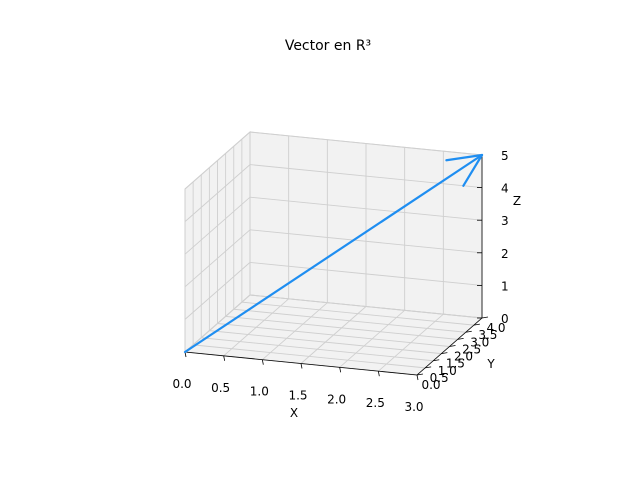 This screenshot has width=640, height=480. What do you see at coordinates (479, 342) in the screenshot?
I see `y-tick-label: 3.0` at bounding box center [479, 342].